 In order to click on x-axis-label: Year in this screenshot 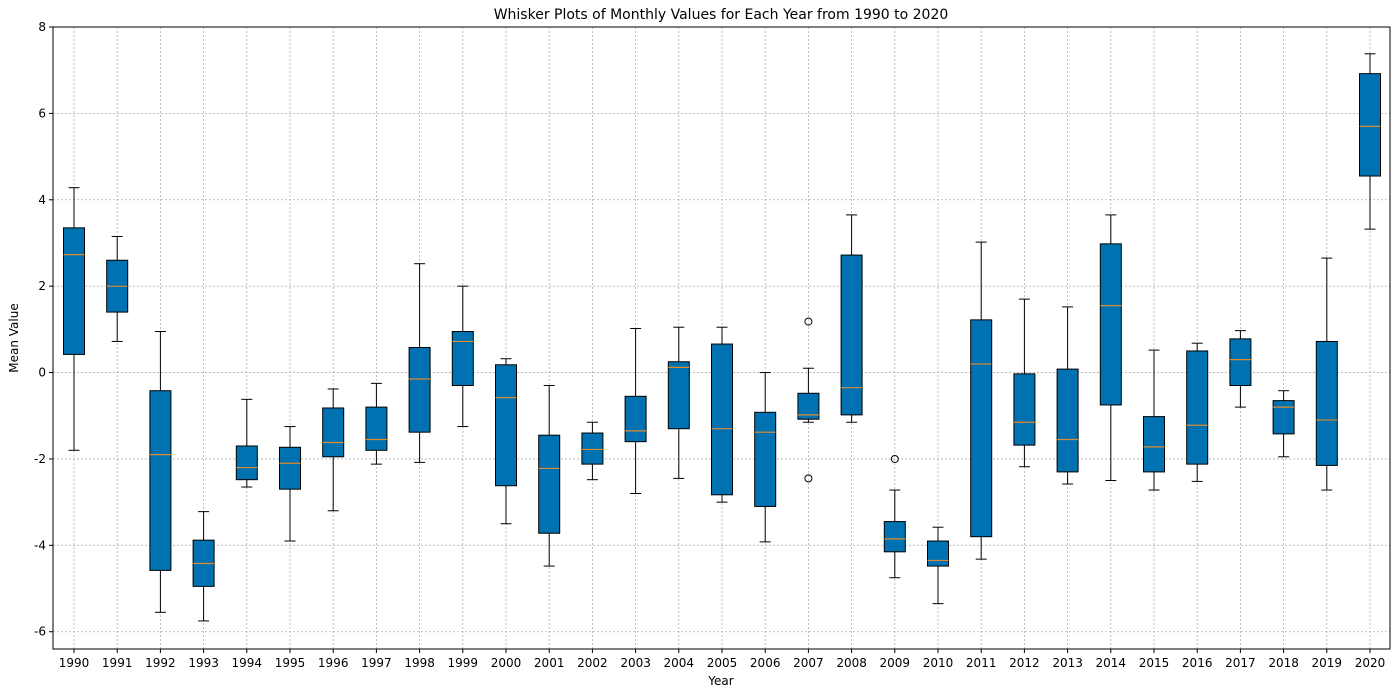, I will do `click(720, 681)`.